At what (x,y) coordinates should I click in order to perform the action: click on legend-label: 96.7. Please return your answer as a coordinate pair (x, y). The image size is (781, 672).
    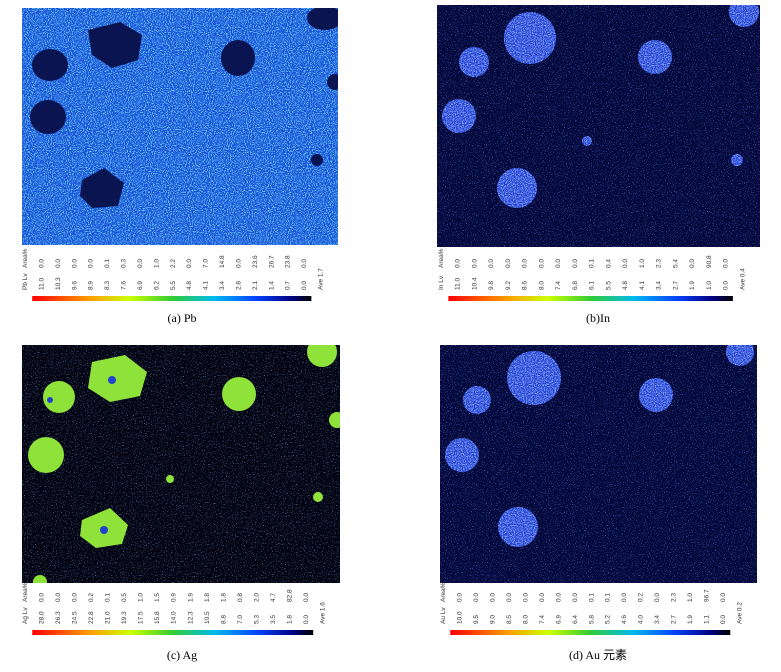
    Looking at the image, I should click on (707, 595).